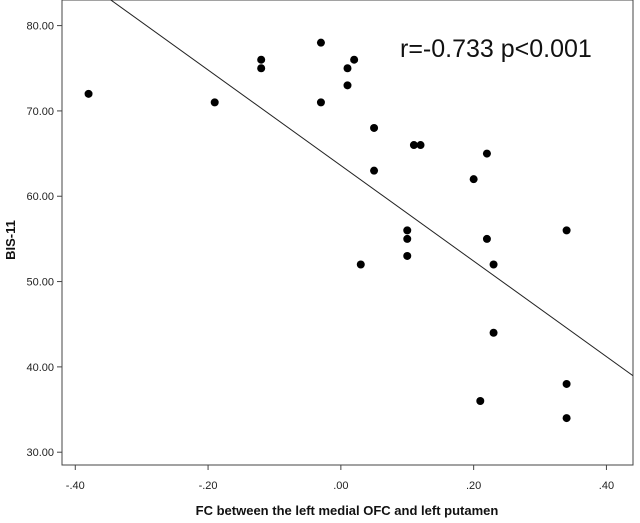  What do you see at coordinates (473, 486) in the screenshot?
I see `x-tick-label: .20` at bounding box center [473, 486].